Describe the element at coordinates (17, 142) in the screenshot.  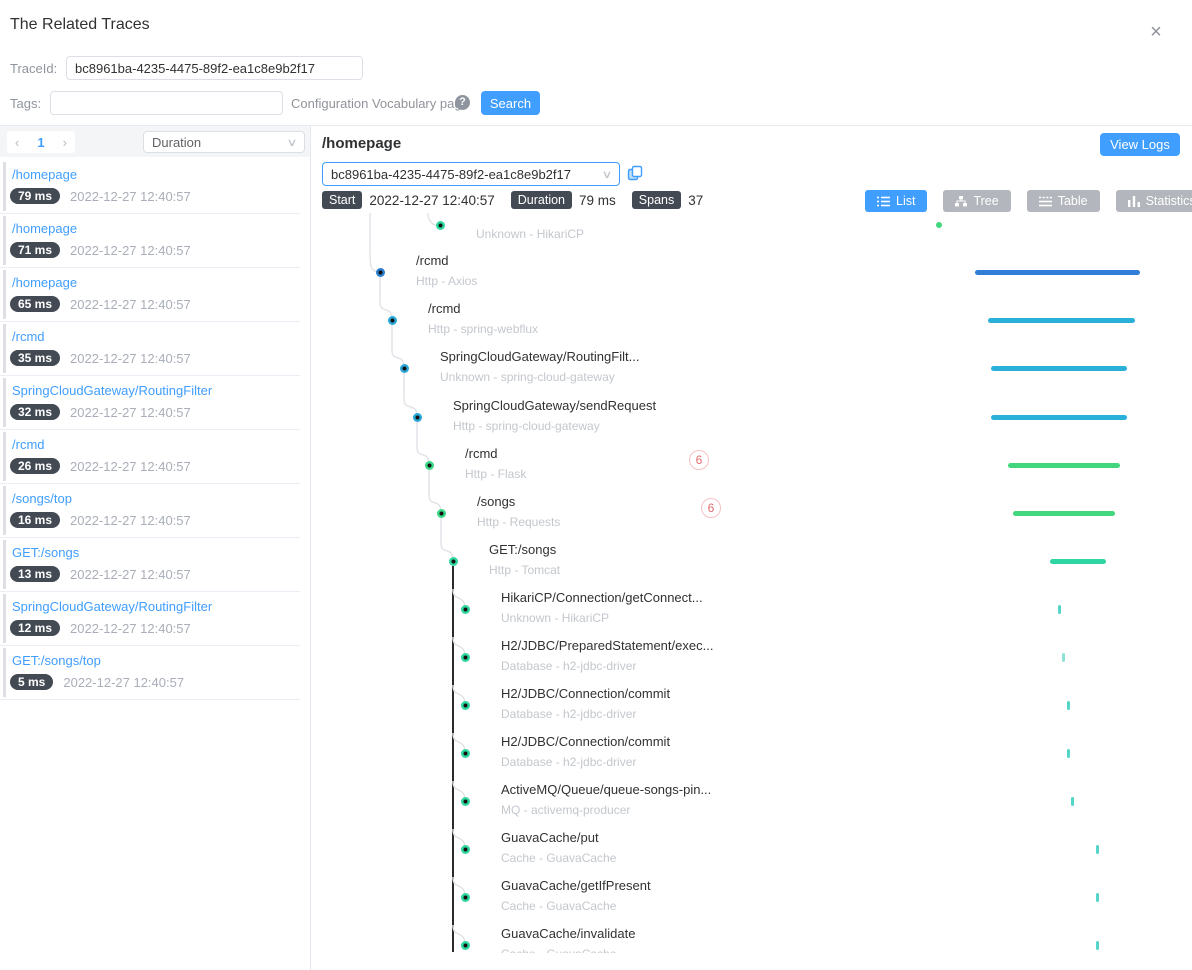
I see `page-prev-icon: ‹` at that location.